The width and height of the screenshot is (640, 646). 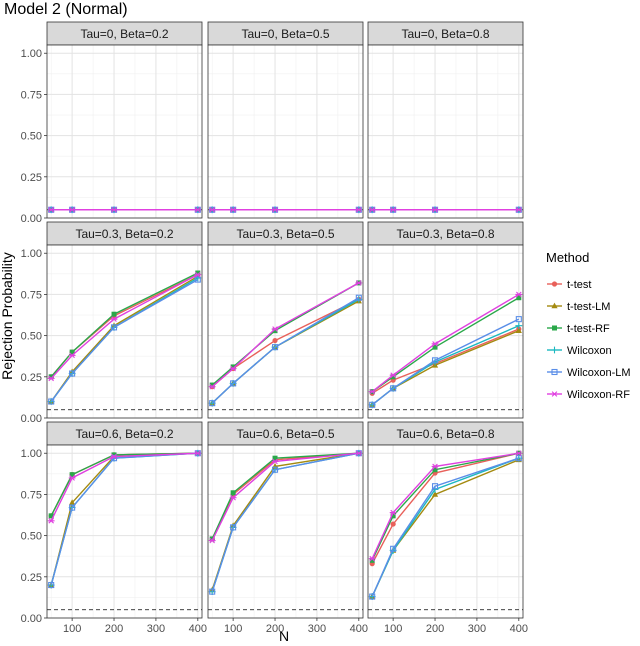 I want to click on panel: Tau=0.6, Beta=0.5 100 200 300 400, so click(x=287, y=528).